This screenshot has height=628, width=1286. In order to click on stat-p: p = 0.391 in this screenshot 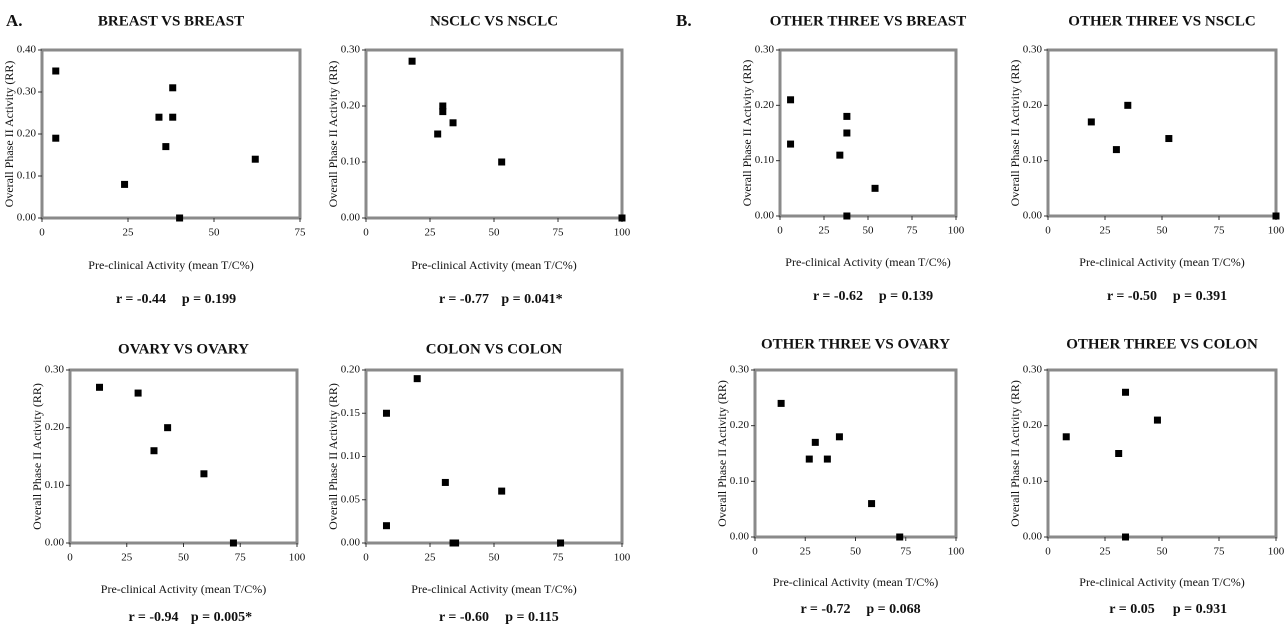, I will do `click(1200, 296)`.